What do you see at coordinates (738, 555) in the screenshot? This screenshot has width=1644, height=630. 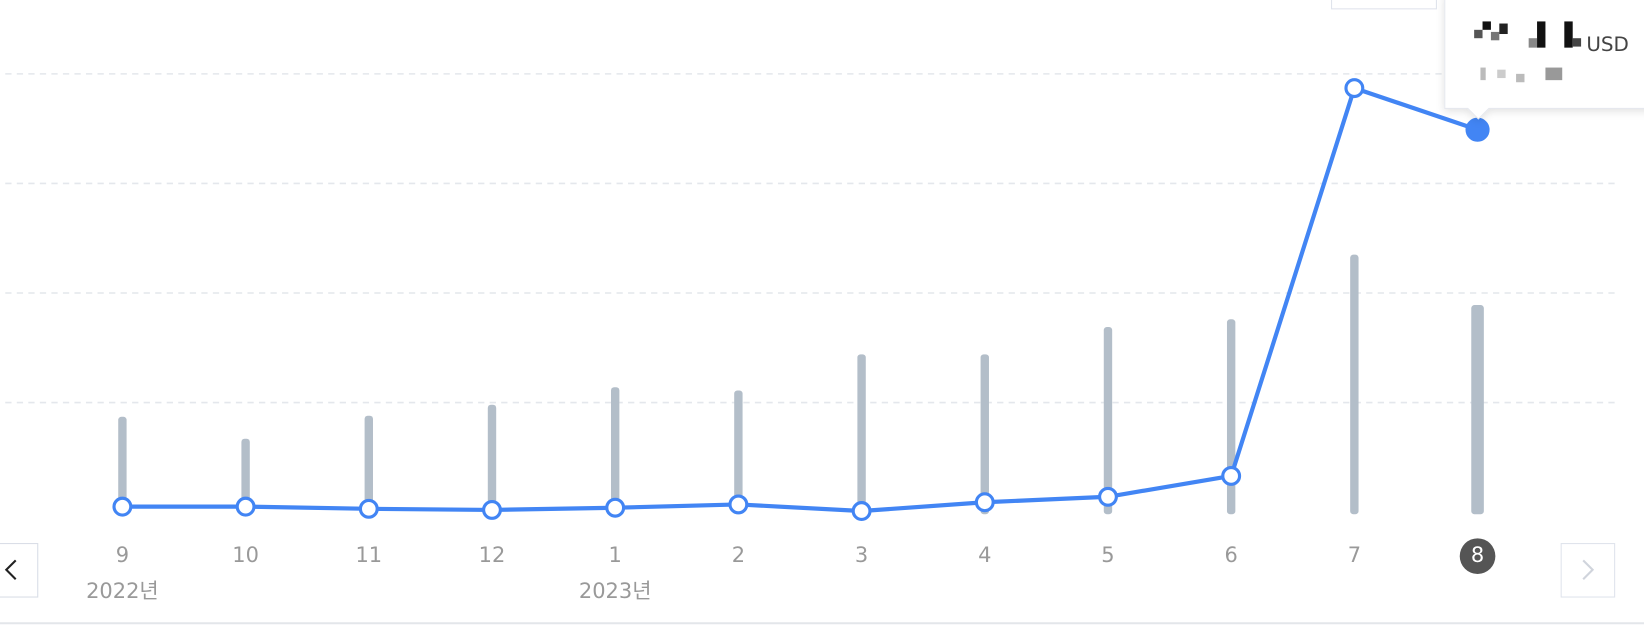 I see `x-tick-label: 2` at bounding box center [738, 555].